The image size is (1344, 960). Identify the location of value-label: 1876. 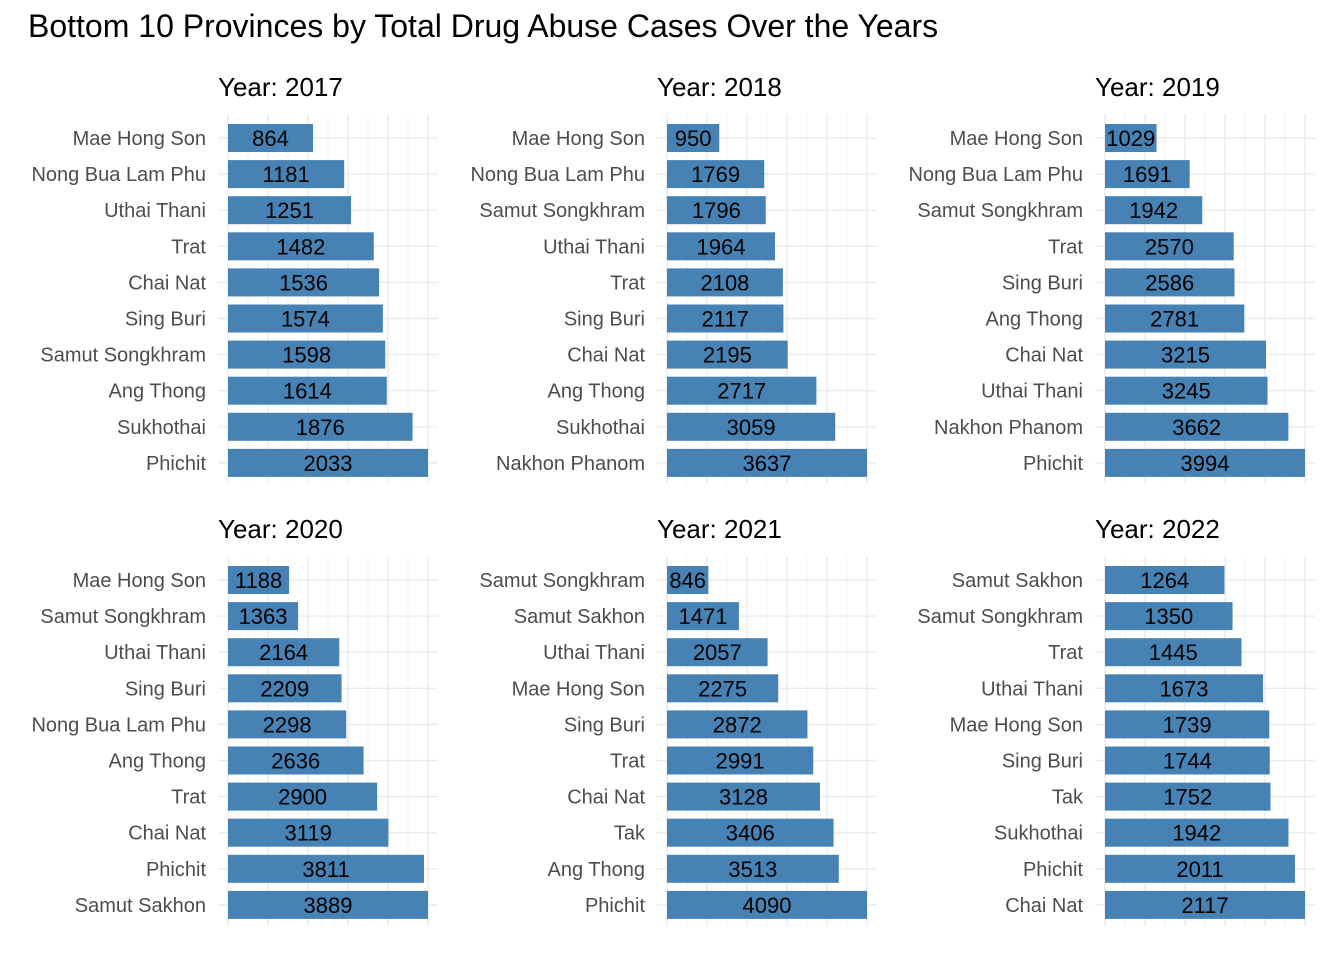
(320, 427).